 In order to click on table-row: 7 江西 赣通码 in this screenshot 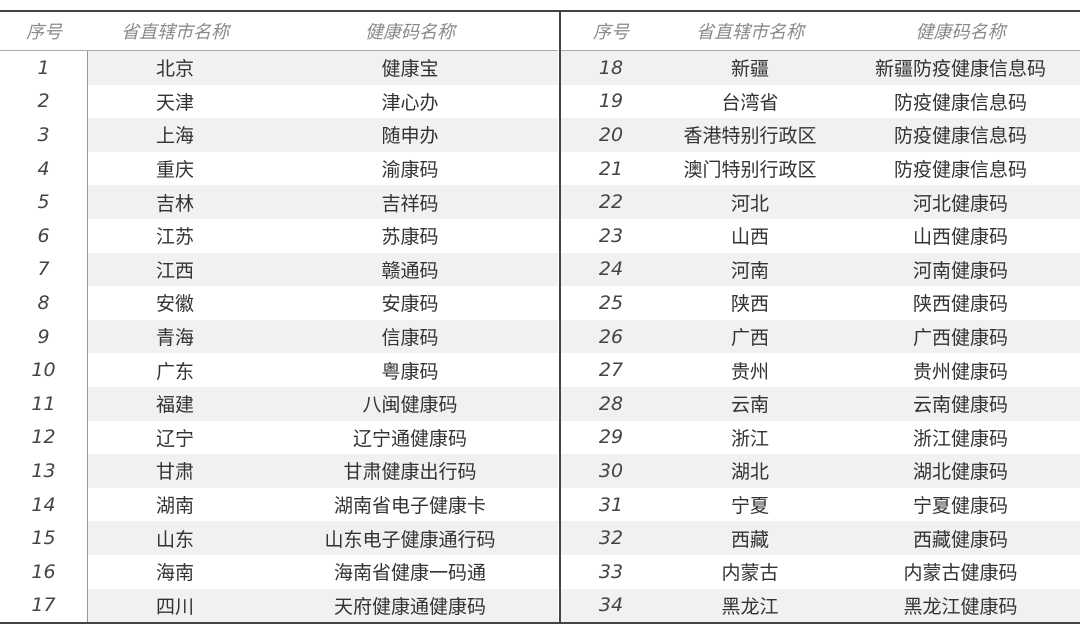, I will do `click(279, 269)`.